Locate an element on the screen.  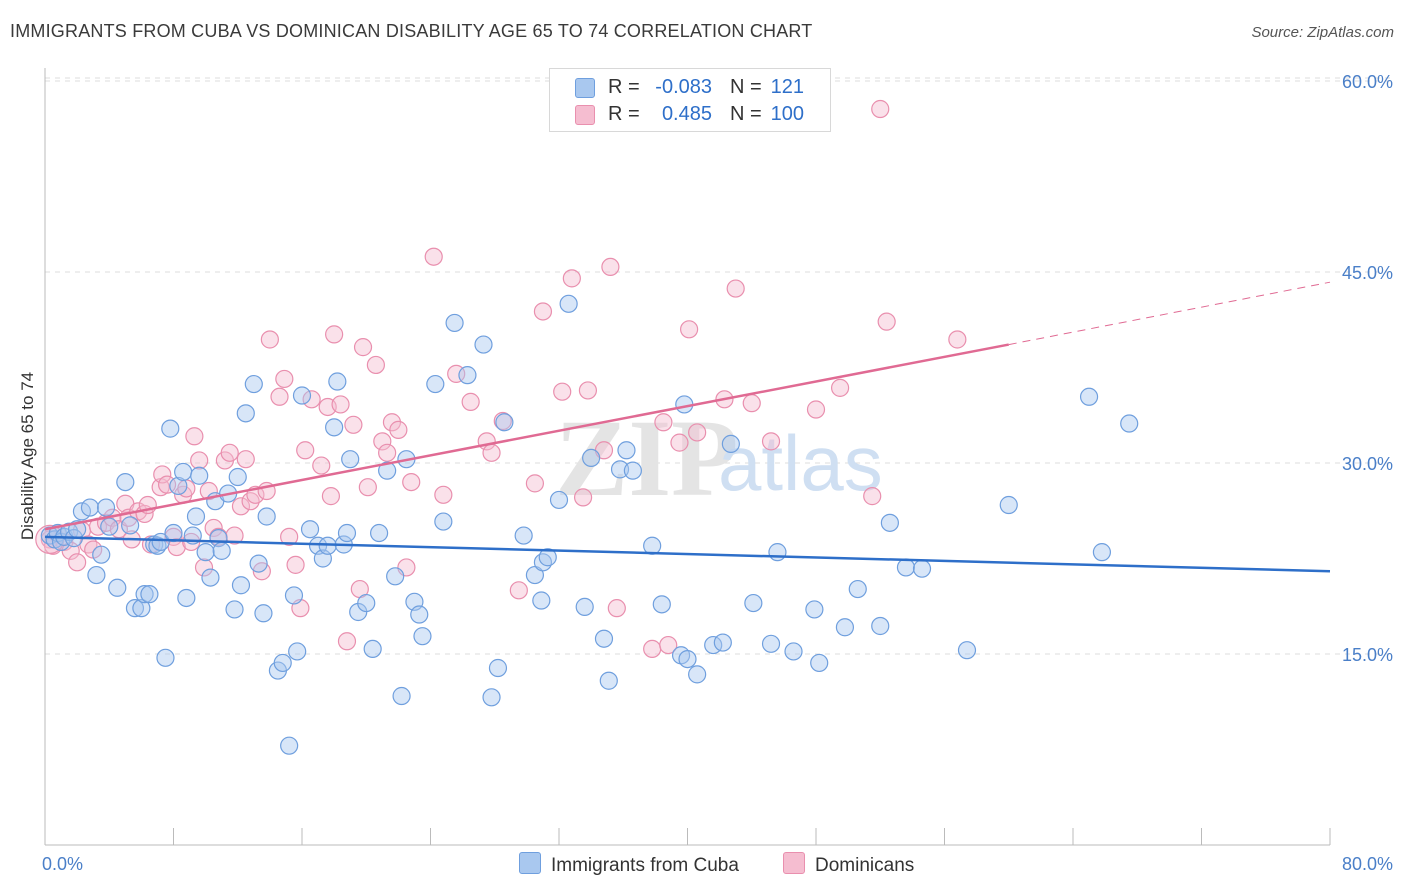
trend-line-dominicans is located at coordinates (526, 437).